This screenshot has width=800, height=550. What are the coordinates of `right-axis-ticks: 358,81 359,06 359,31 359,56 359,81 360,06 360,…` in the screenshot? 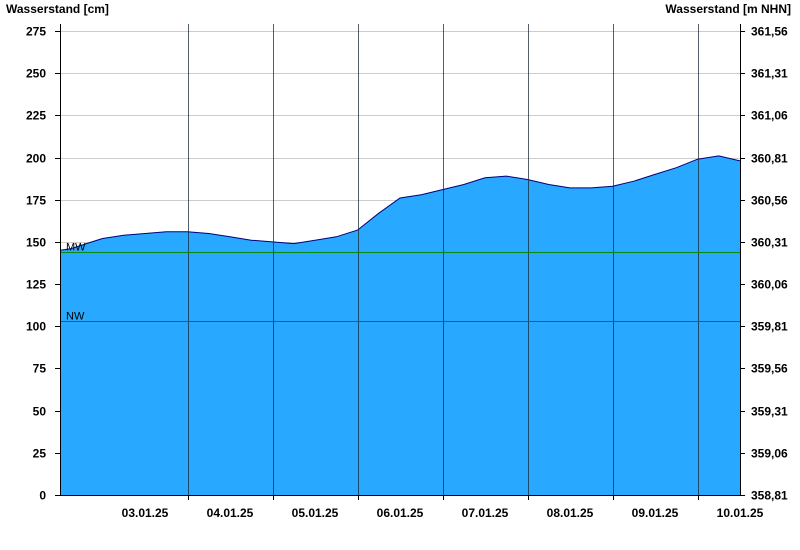 It's located at (764, 264).